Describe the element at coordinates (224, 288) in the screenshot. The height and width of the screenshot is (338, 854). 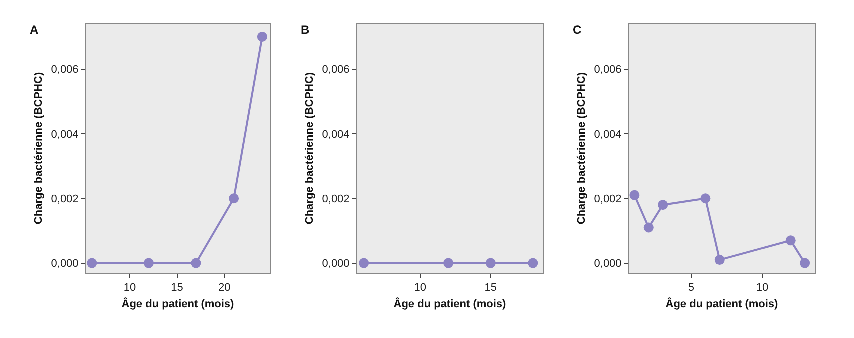
I see `x-tick-label: 20` at that location.